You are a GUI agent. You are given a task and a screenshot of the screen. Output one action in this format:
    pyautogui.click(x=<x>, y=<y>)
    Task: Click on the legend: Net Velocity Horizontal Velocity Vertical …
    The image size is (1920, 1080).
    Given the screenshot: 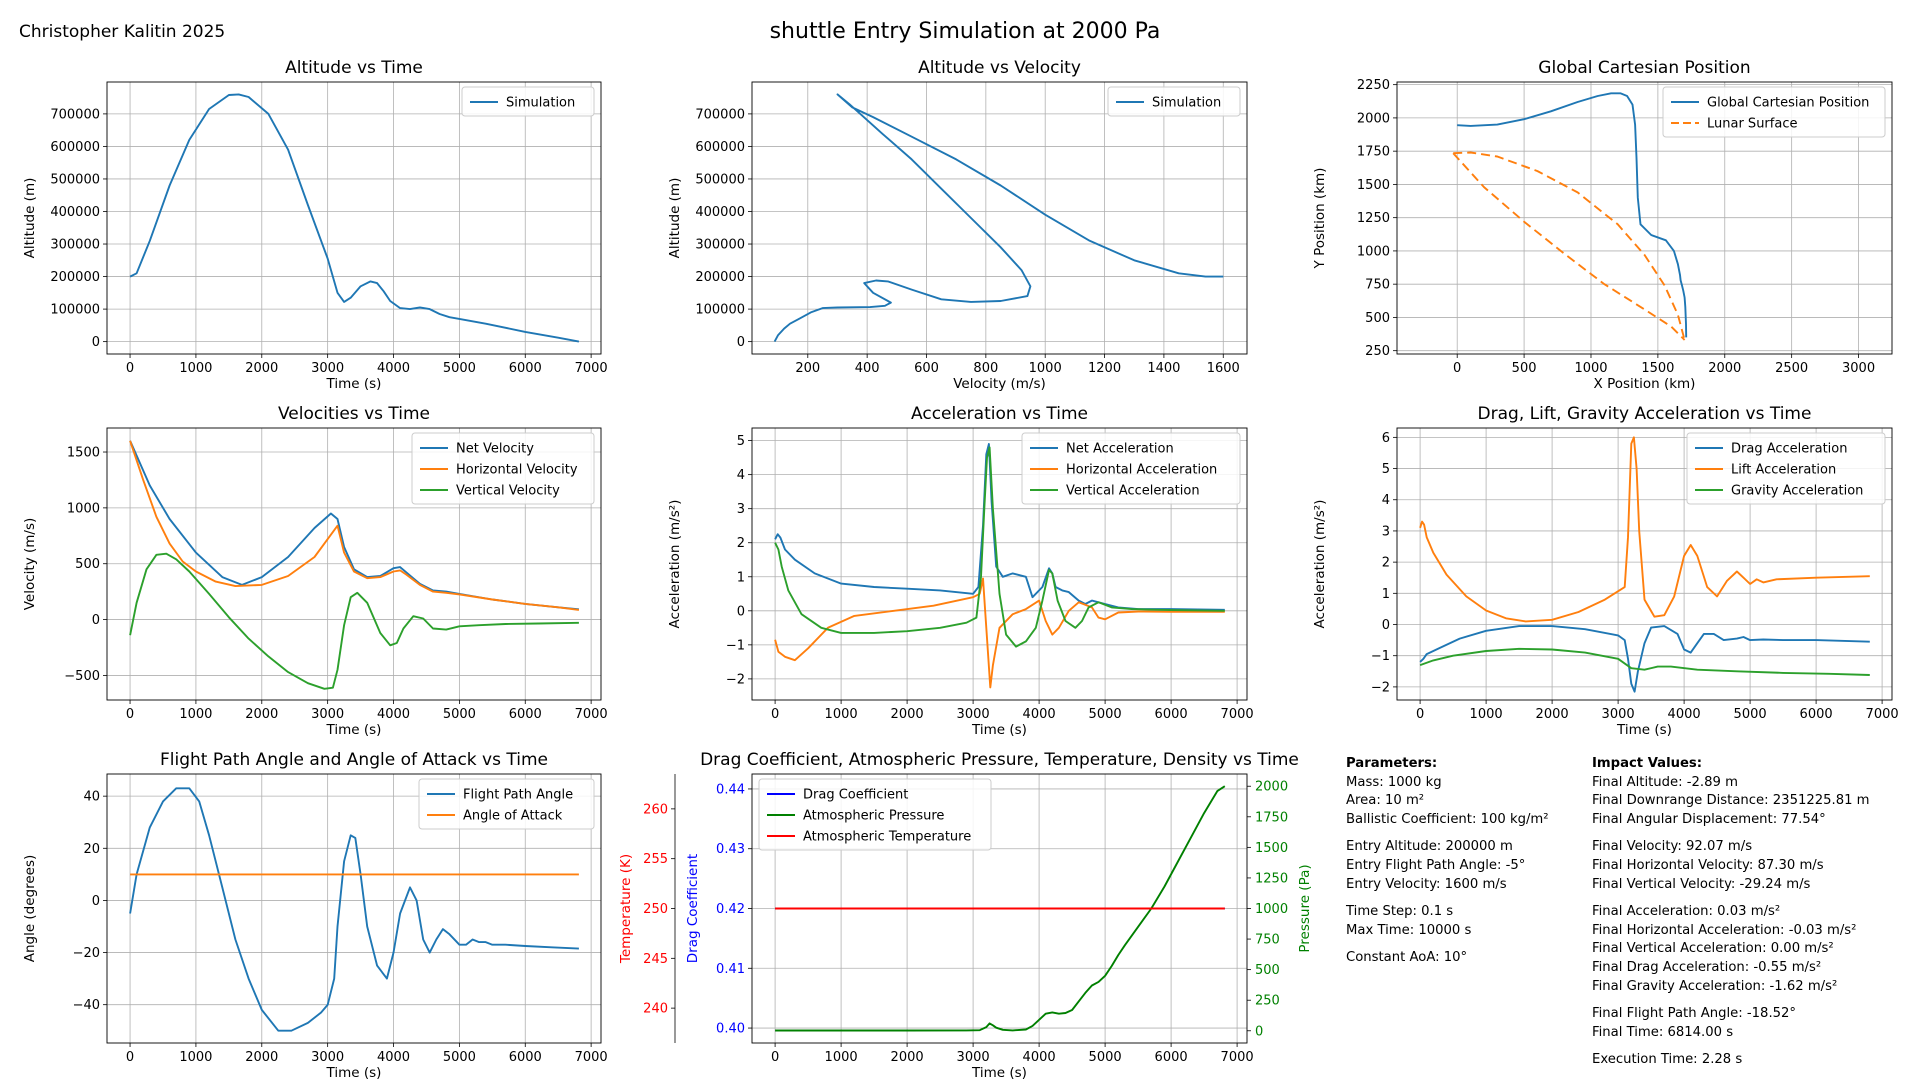 What is the action you would take?
    pyautogui.click(x=503, y=468)
    